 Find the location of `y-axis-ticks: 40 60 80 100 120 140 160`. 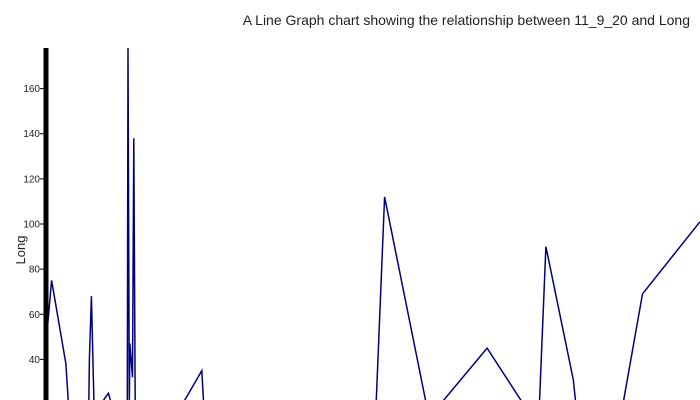

y-axis-ticks: 40 60 80 100 120 140 160 is located at coordinates (34, 225).